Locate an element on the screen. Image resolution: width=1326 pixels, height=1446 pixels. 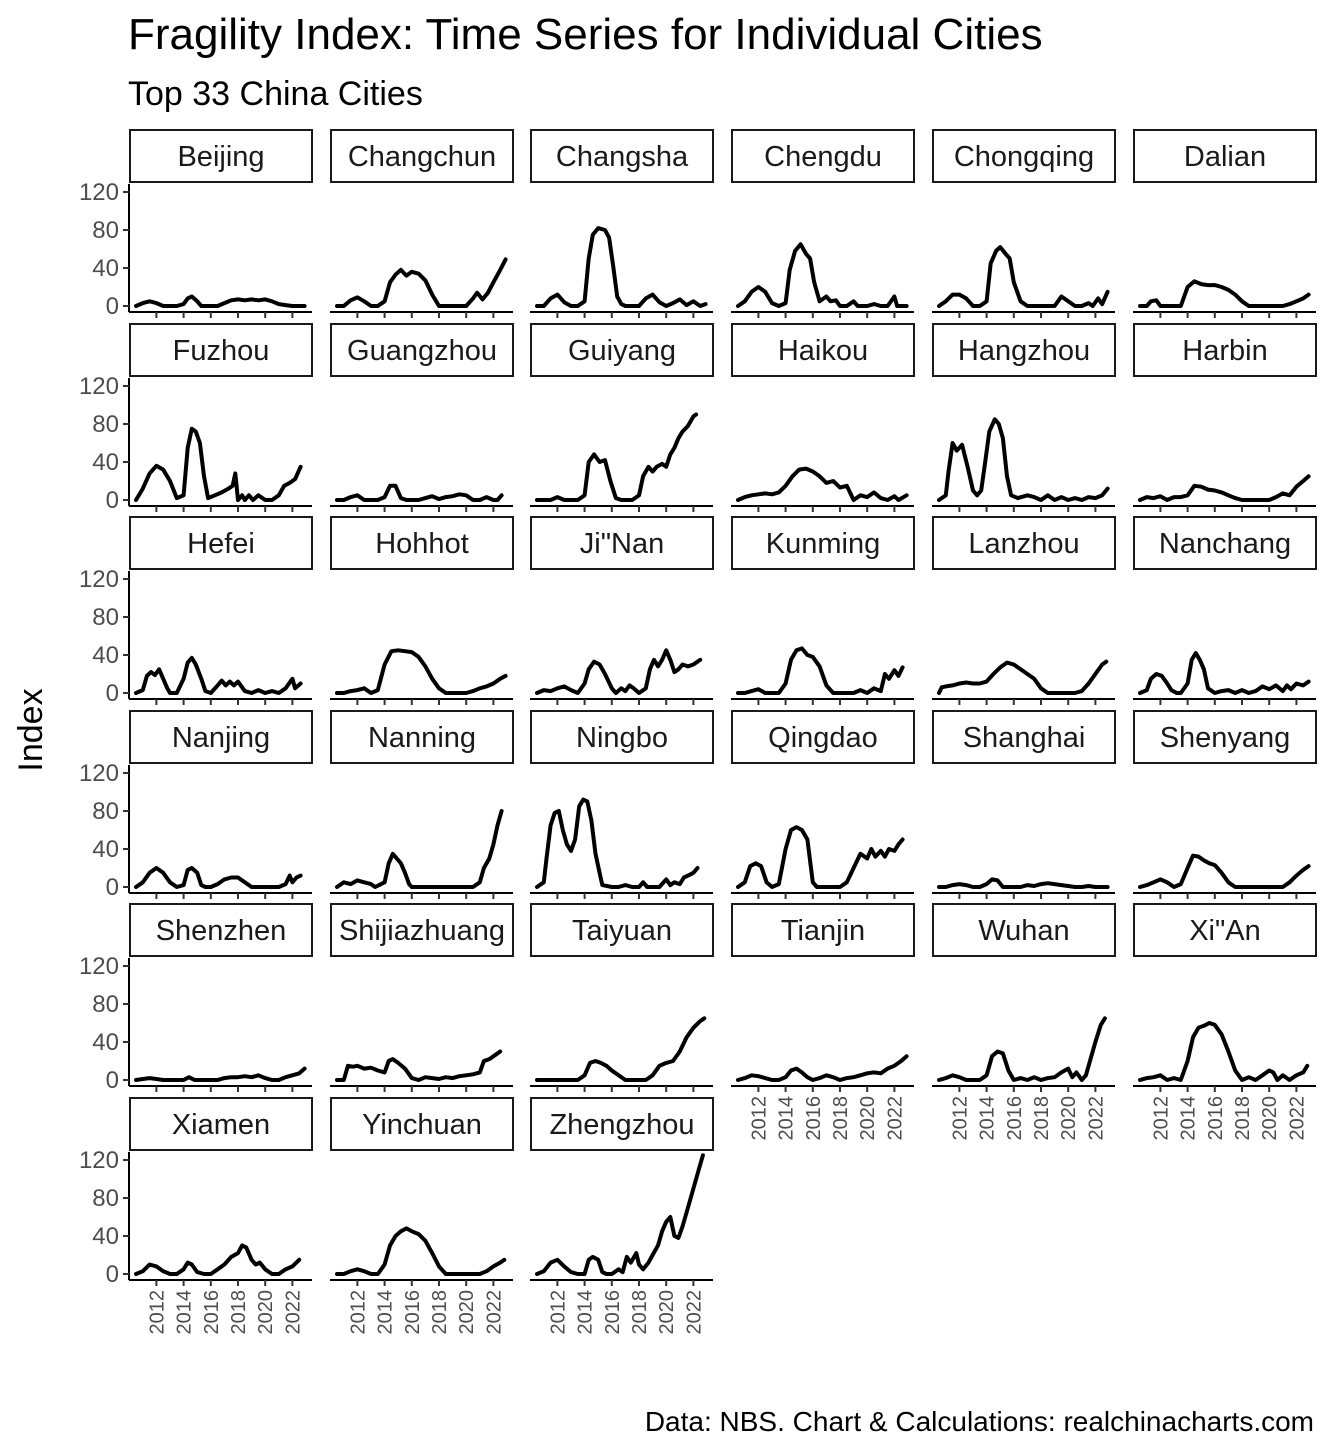
facet-strip-label: Shenyang is located at coordinates (1225, 738).